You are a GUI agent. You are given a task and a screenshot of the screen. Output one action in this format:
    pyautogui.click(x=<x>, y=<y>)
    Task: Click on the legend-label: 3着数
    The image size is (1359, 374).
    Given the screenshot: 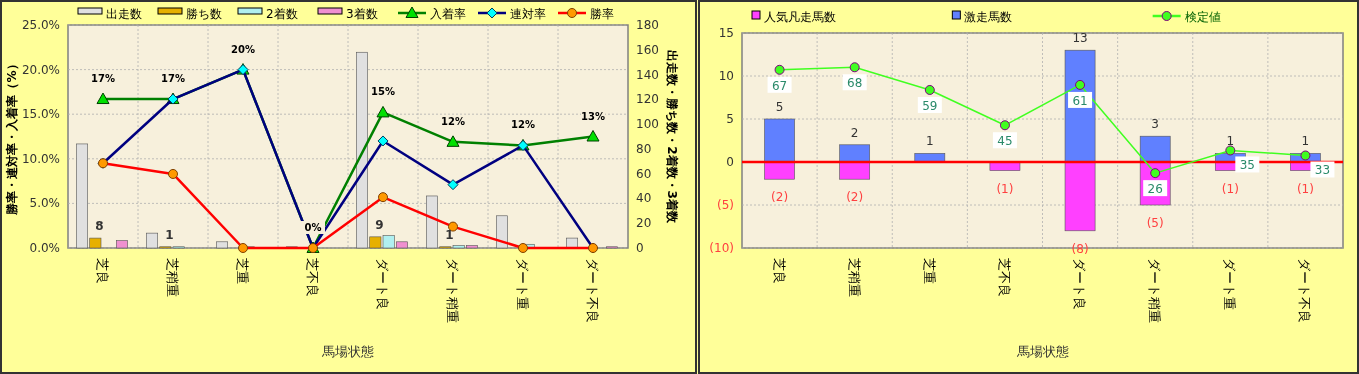 What is the action you would take?
    pyautogui.click(x=362, y=14)
    